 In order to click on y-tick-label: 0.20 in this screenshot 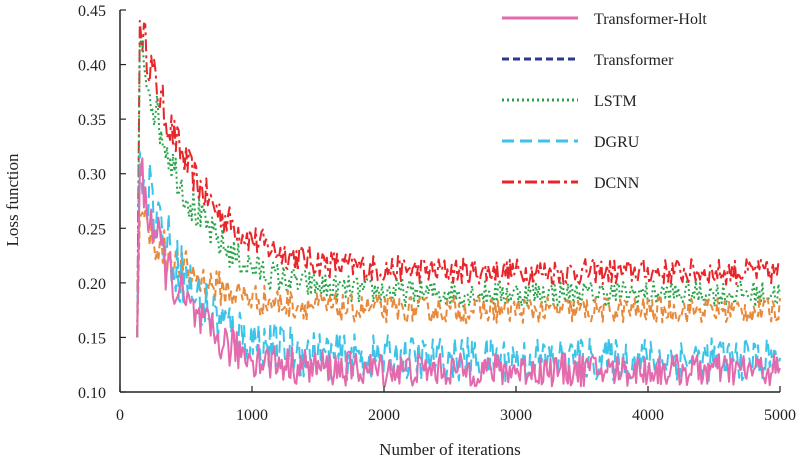, I will do `click(92, 284)`.